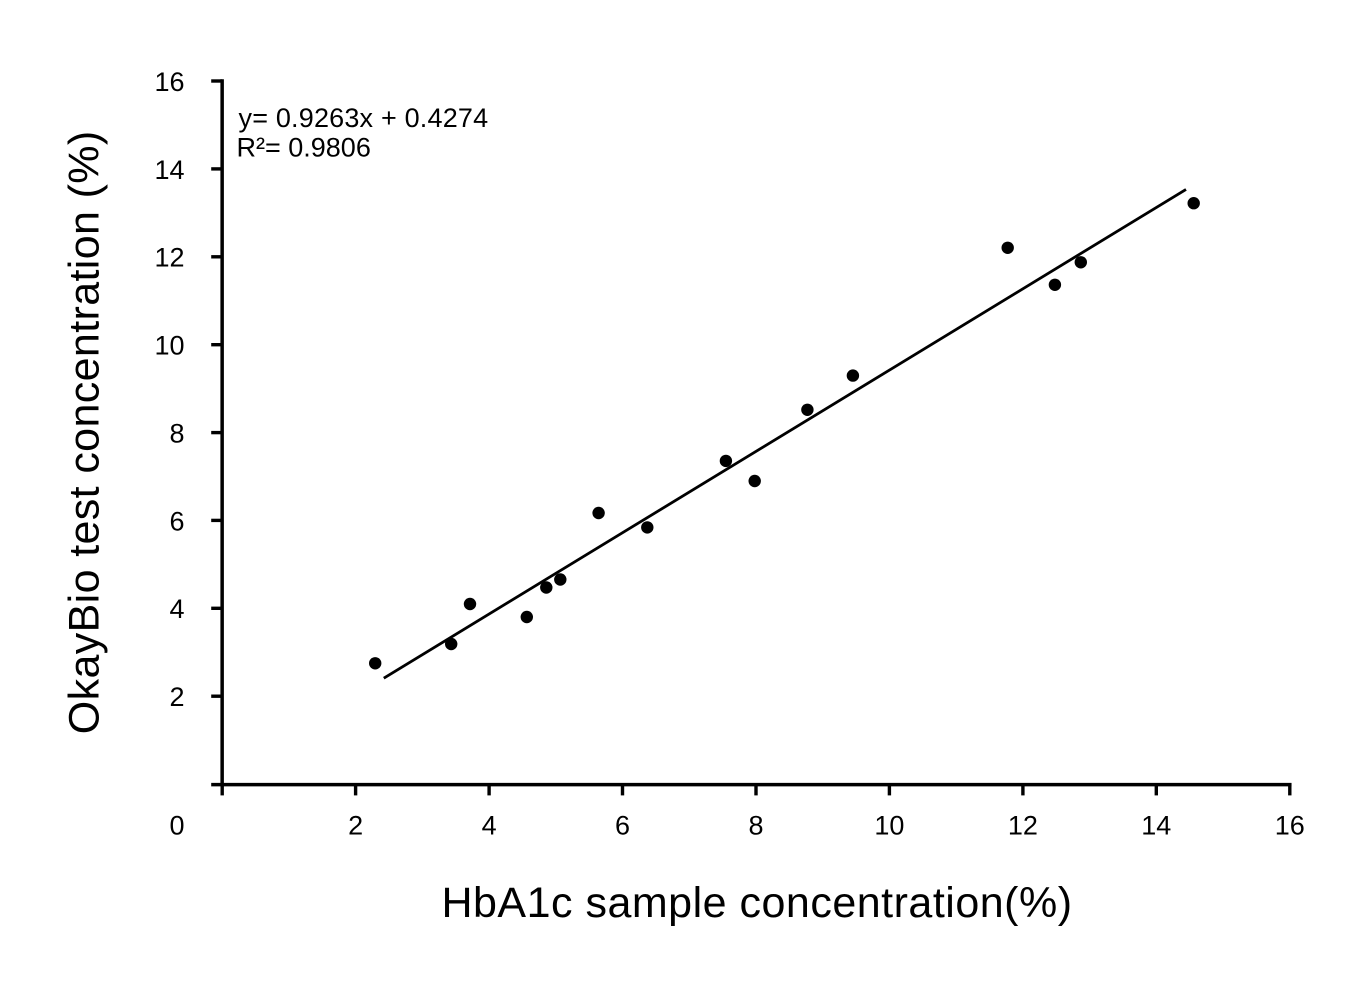  I want to click on svg-text: y= 0.9263x + 0.4274, so click(364, 118).